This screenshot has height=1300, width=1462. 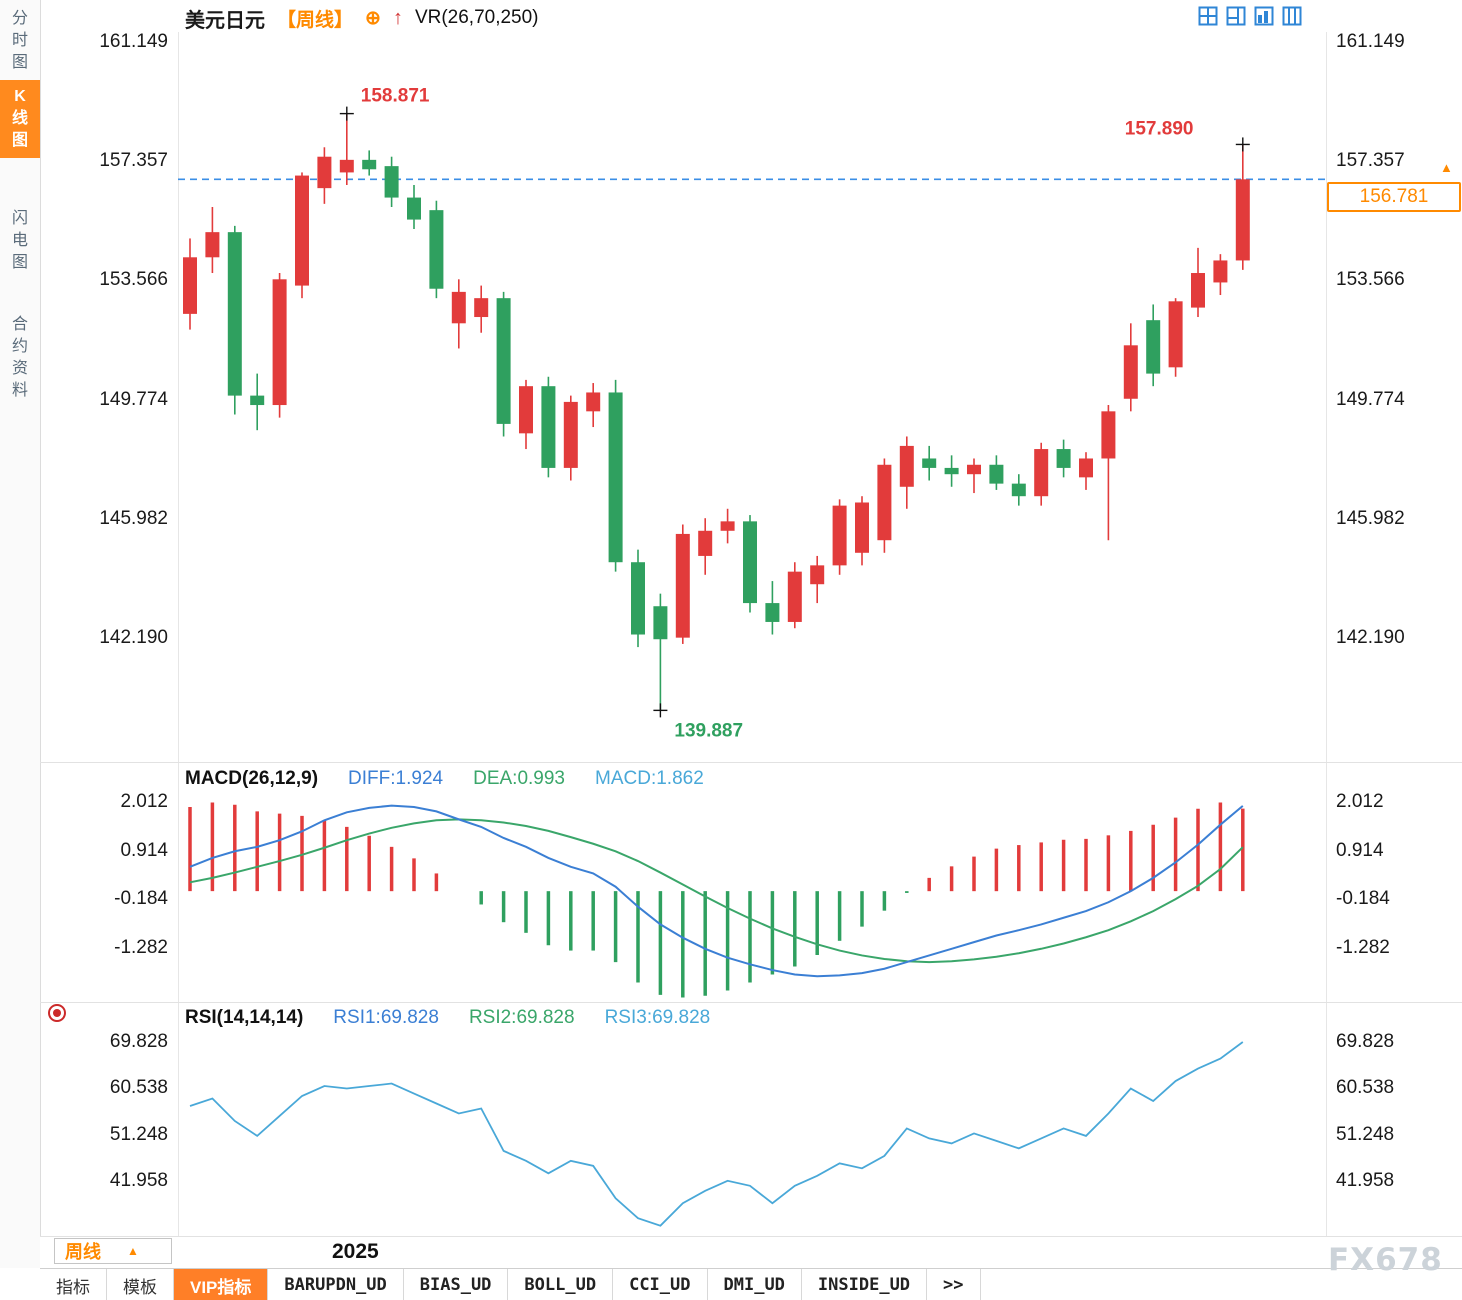 What do you see at coordinates (315, 20) in the screenshot?
I see `period-label: 【周线】` at bounding box center [315, 20].